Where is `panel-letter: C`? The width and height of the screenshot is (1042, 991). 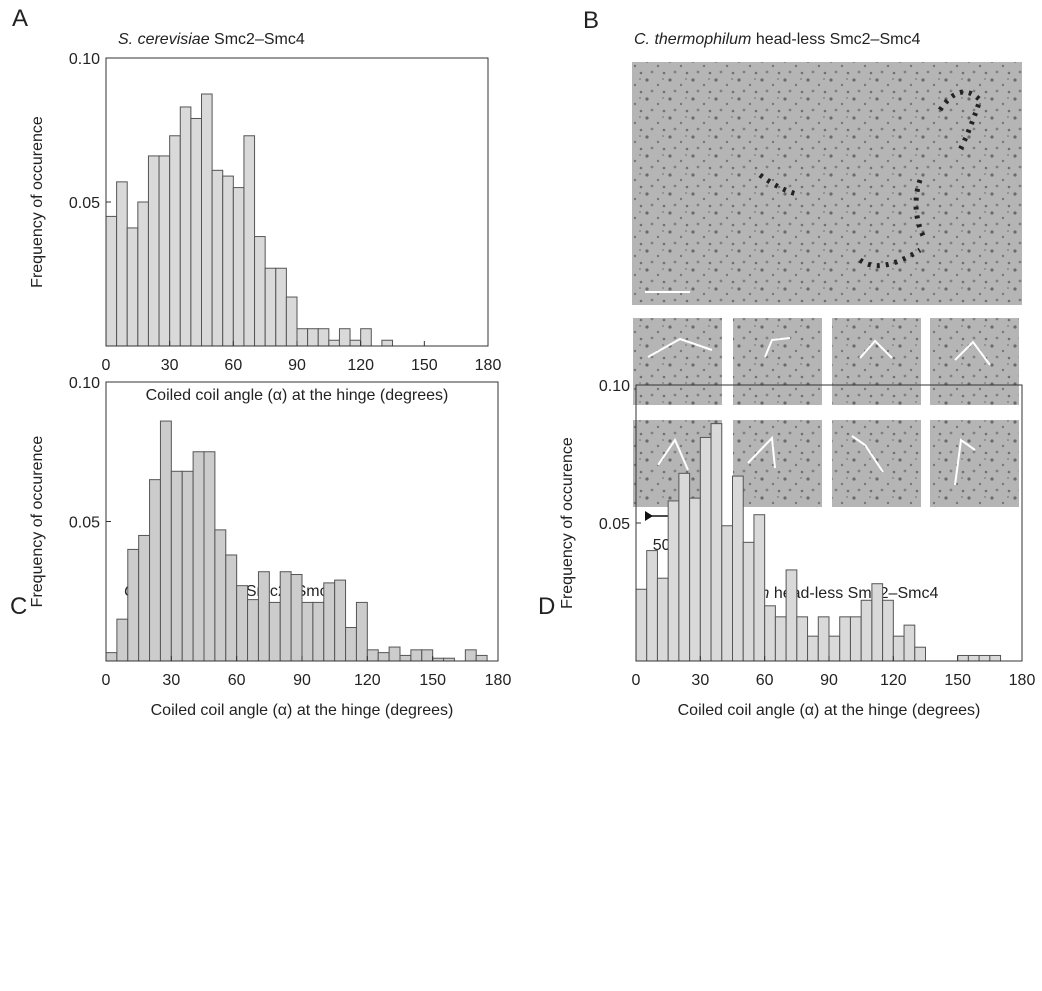 panel-letter: C is located at coordinates (18, 606).